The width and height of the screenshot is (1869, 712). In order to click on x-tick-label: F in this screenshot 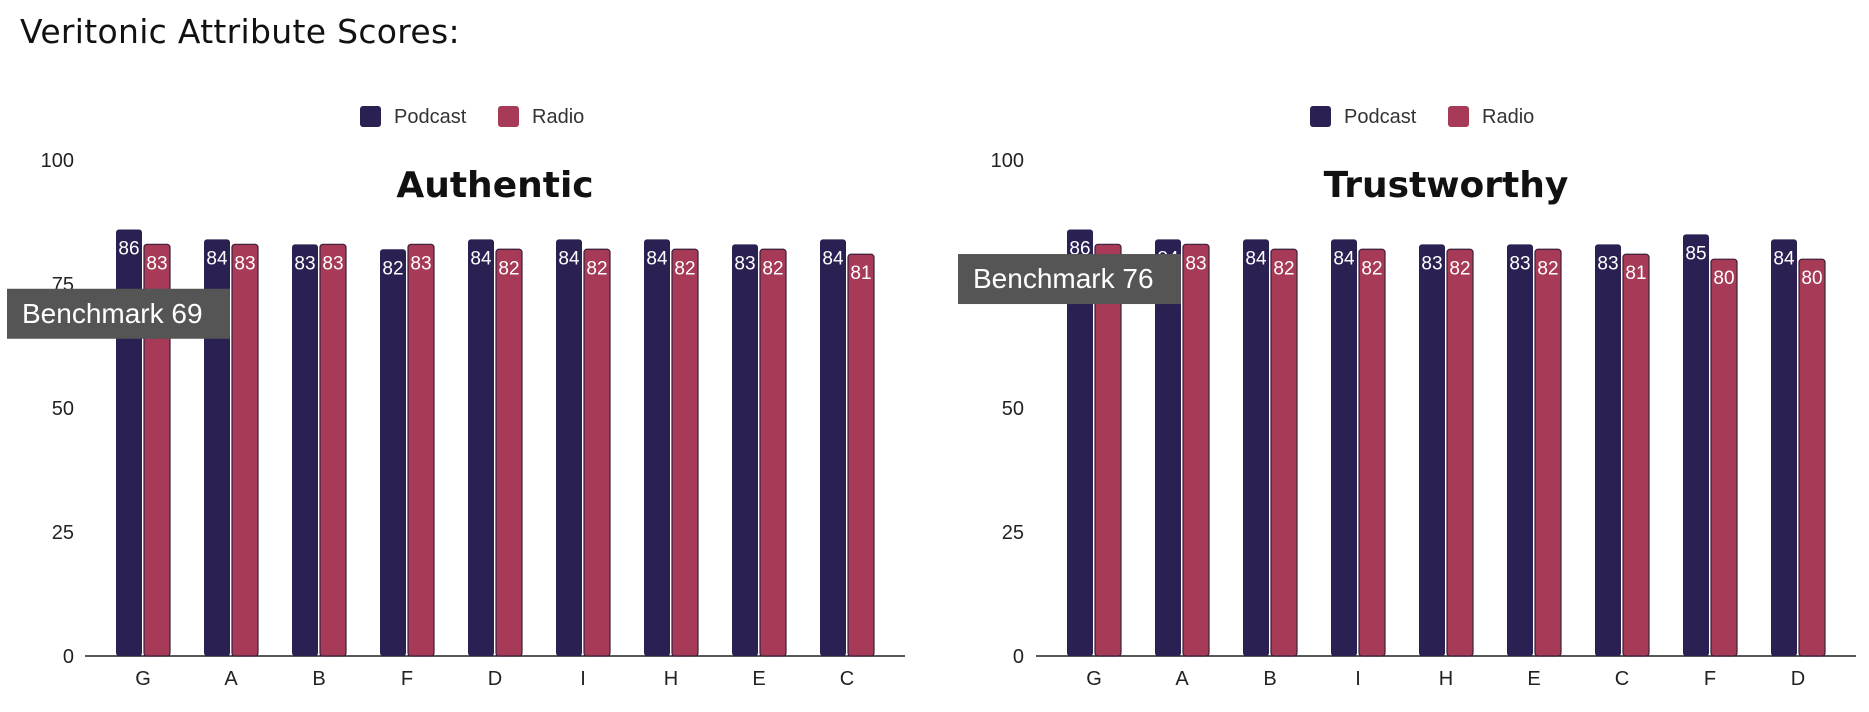, I will do `click(1710, 679)`.